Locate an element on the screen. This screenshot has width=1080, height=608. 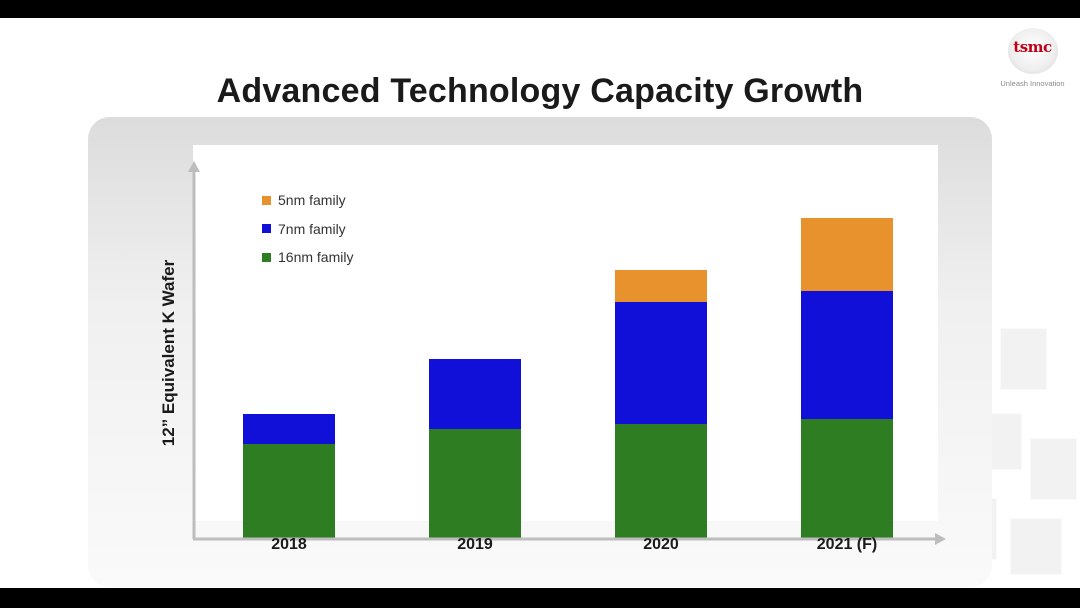
legend-item-5nm: 5nm family is located at coordinates (307, 200).